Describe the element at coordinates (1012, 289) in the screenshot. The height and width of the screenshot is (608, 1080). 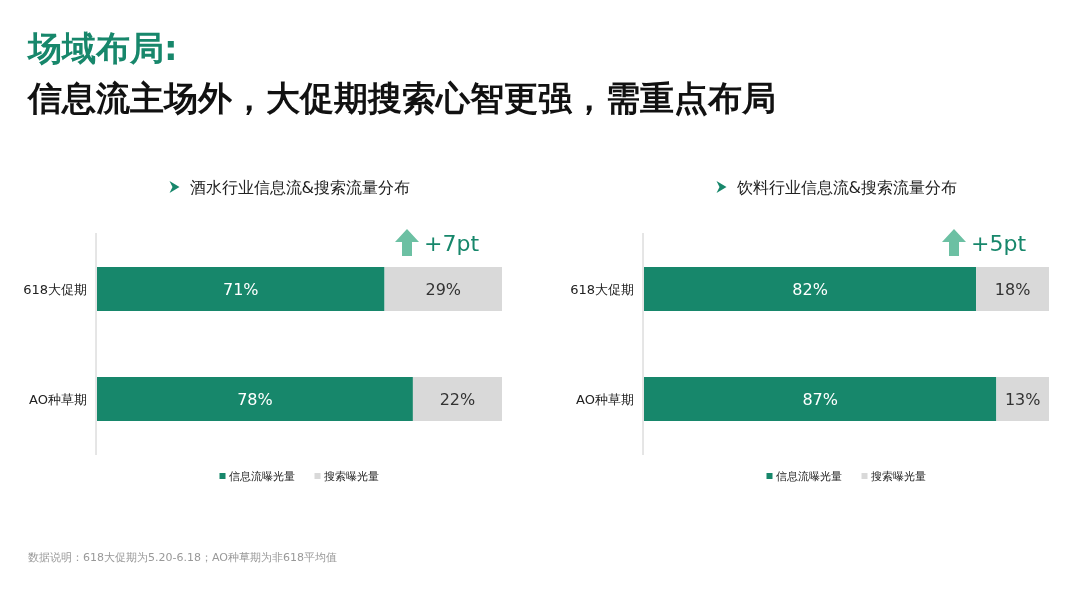
I see `data-label: 18%` at that location.